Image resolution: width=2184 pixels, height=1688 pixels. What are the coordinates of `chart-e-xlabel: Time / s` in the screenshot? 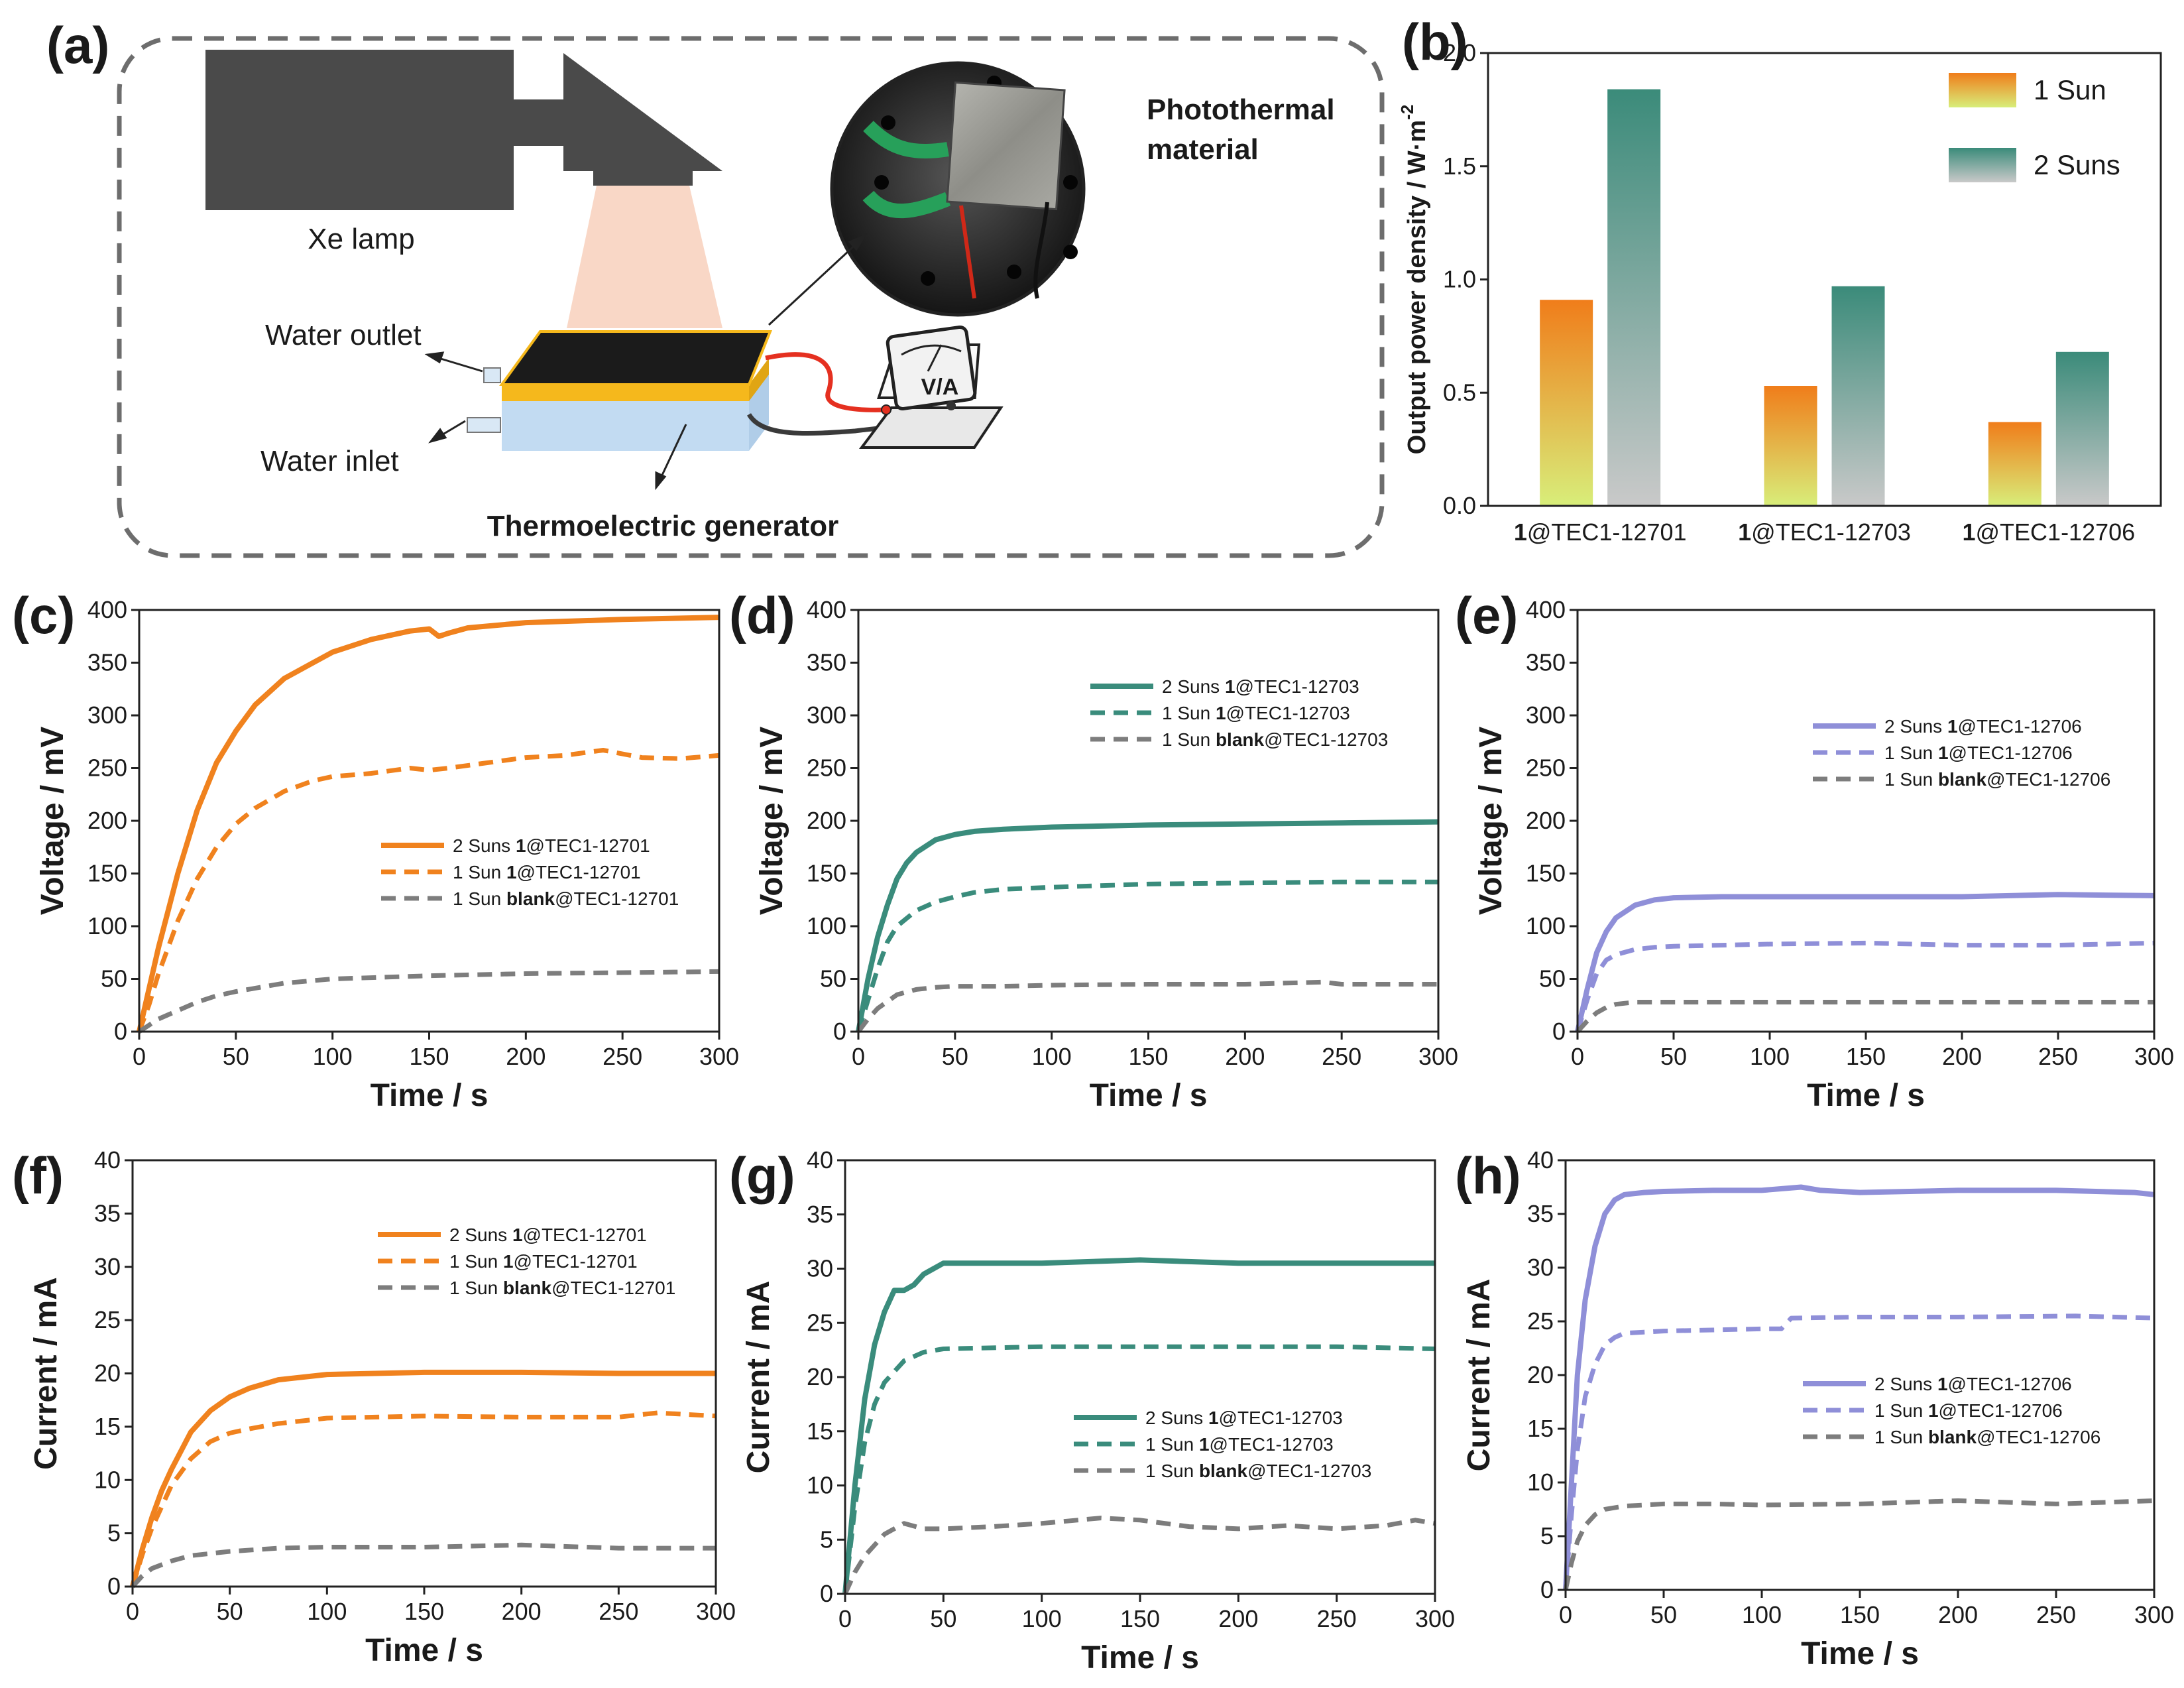 It's located at (1866, 1095).